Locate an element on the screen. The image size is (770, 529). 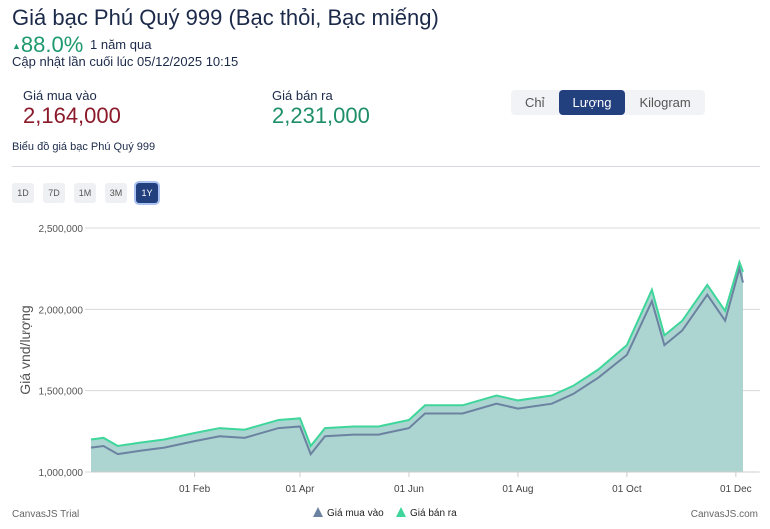
range-7d-button: 7D is located at coordinates (54, 193).